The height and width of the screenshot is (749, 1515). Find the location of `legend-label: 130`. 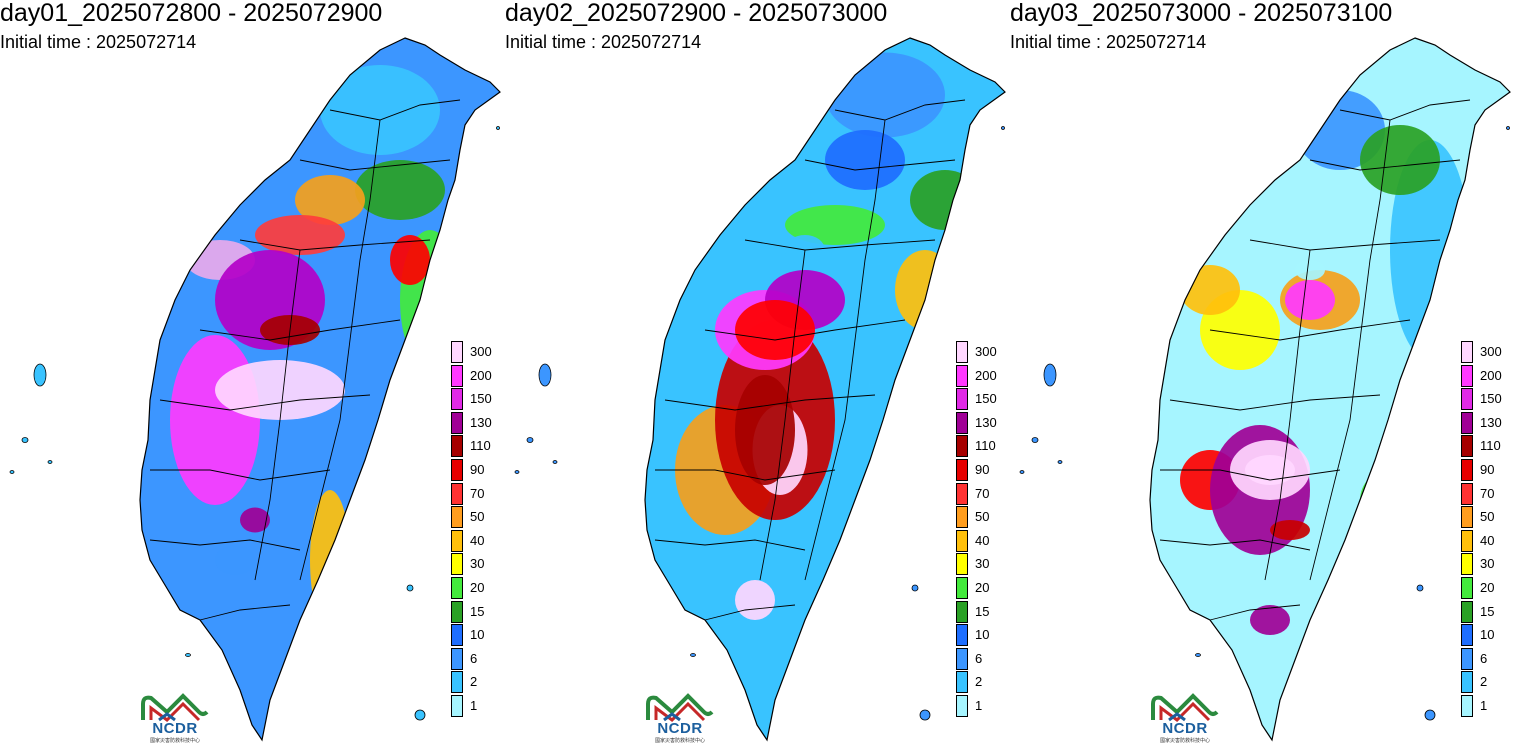

legend-label: 130 is located at coordinates (986, 422).